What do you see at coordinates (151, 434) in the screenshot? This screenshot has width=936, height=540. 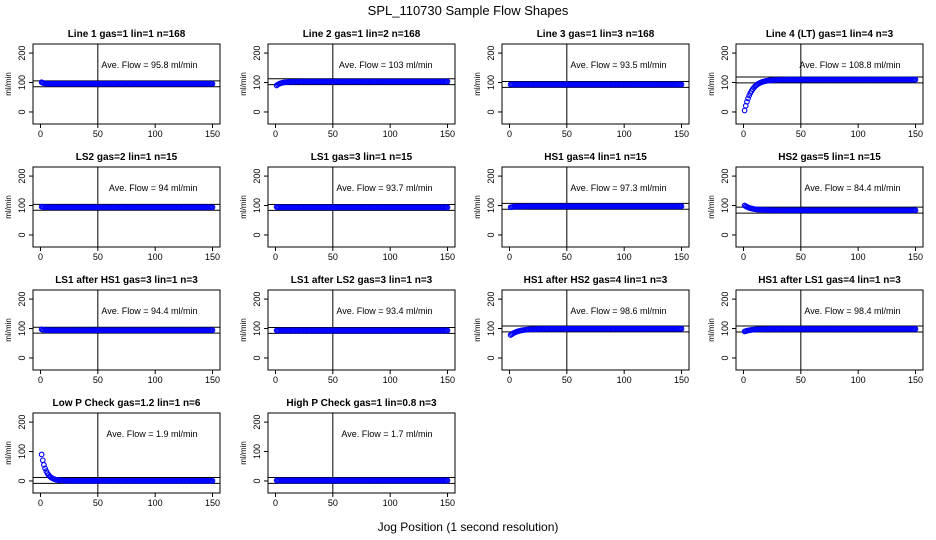 I see `average-flow-annotation: Ave. Flow = 1.9 ml/min` at bounding box center [151, 434].